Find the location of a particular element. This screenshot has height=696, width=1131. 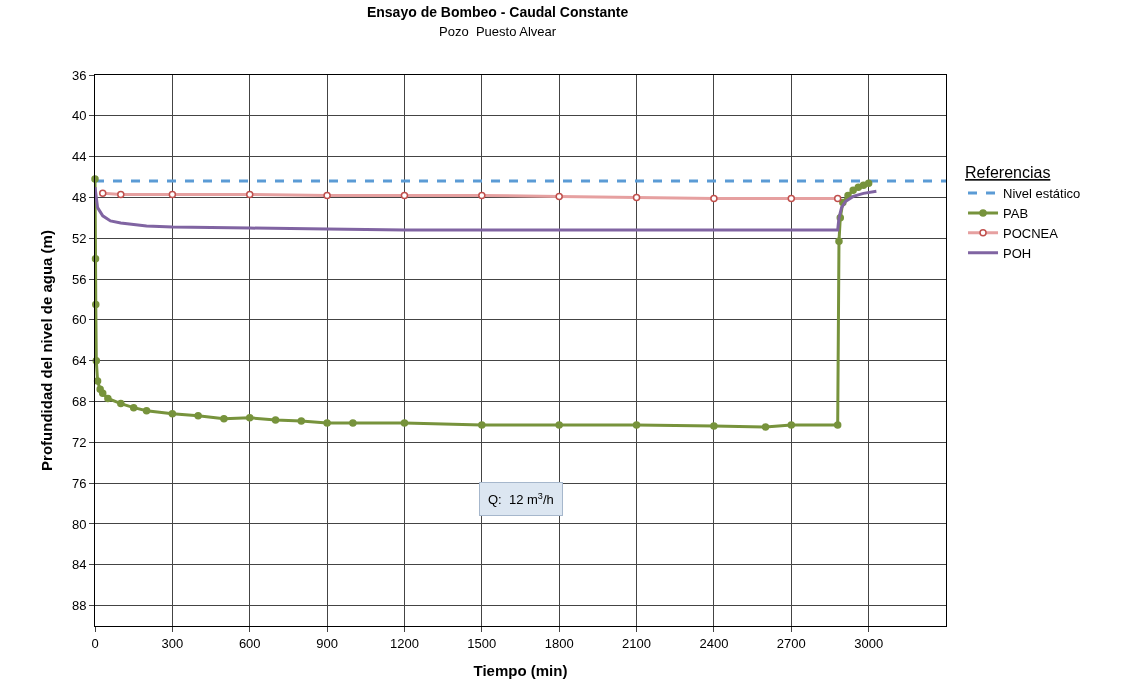

y-tick-label: 48 is located at coordinates (79, 197).